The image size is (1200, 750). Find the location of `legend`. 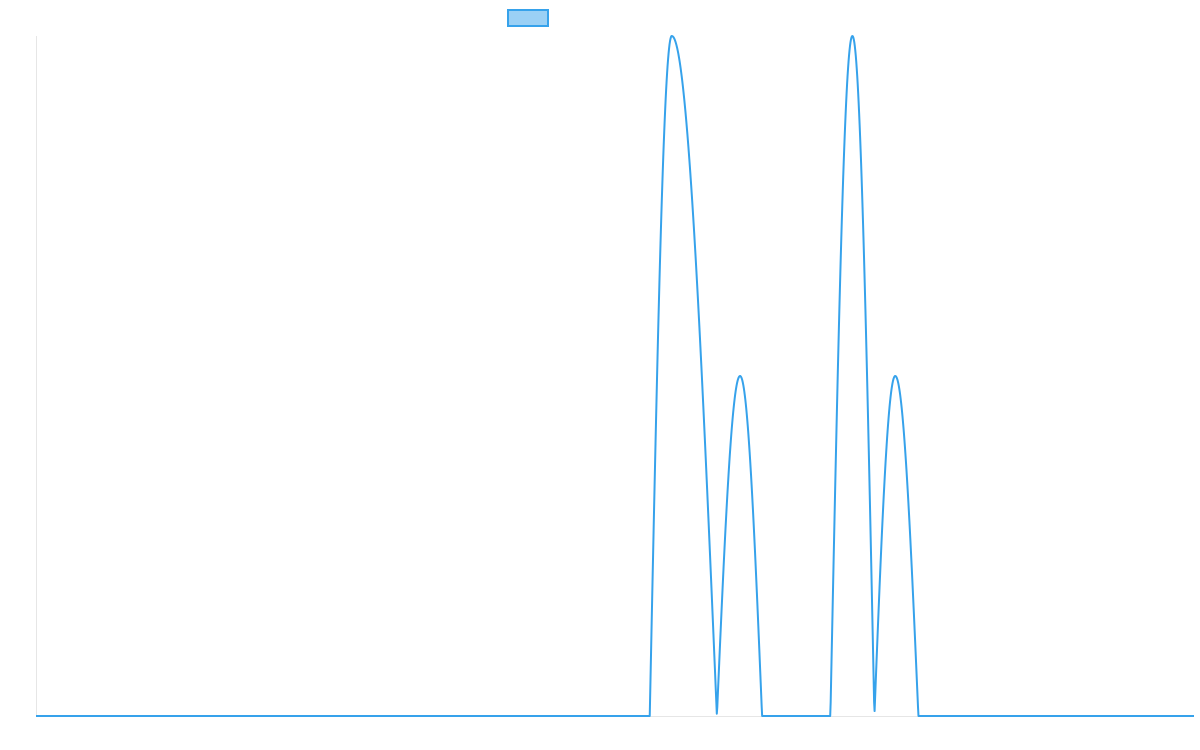

legend is located at coordinates (528, 18).